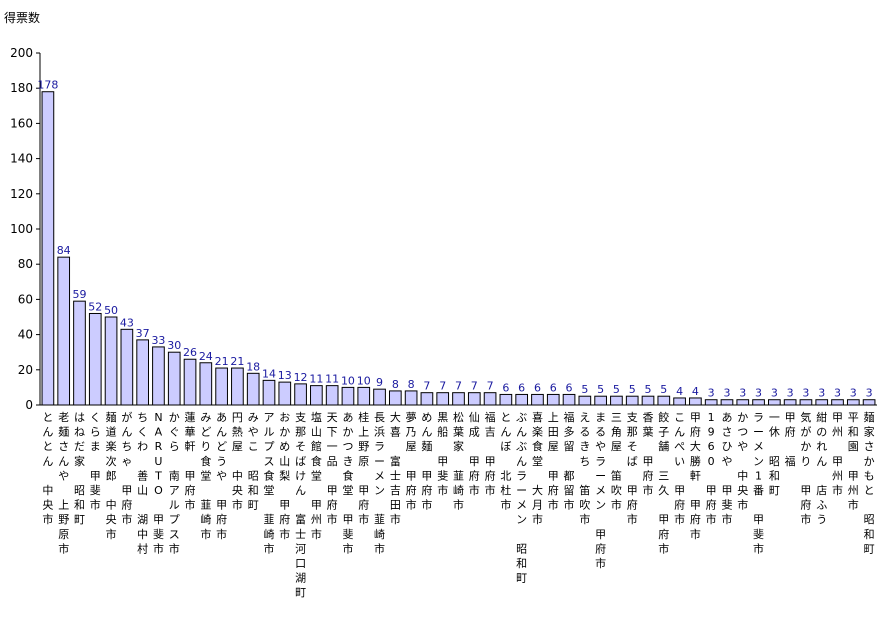 This screenshot has height=641, width=892. What do you see at coordinates (411, 461) in the screenshot?
I see `x-tick-label: 夢乃屋 甲府市` at bounding box center [411, 461].